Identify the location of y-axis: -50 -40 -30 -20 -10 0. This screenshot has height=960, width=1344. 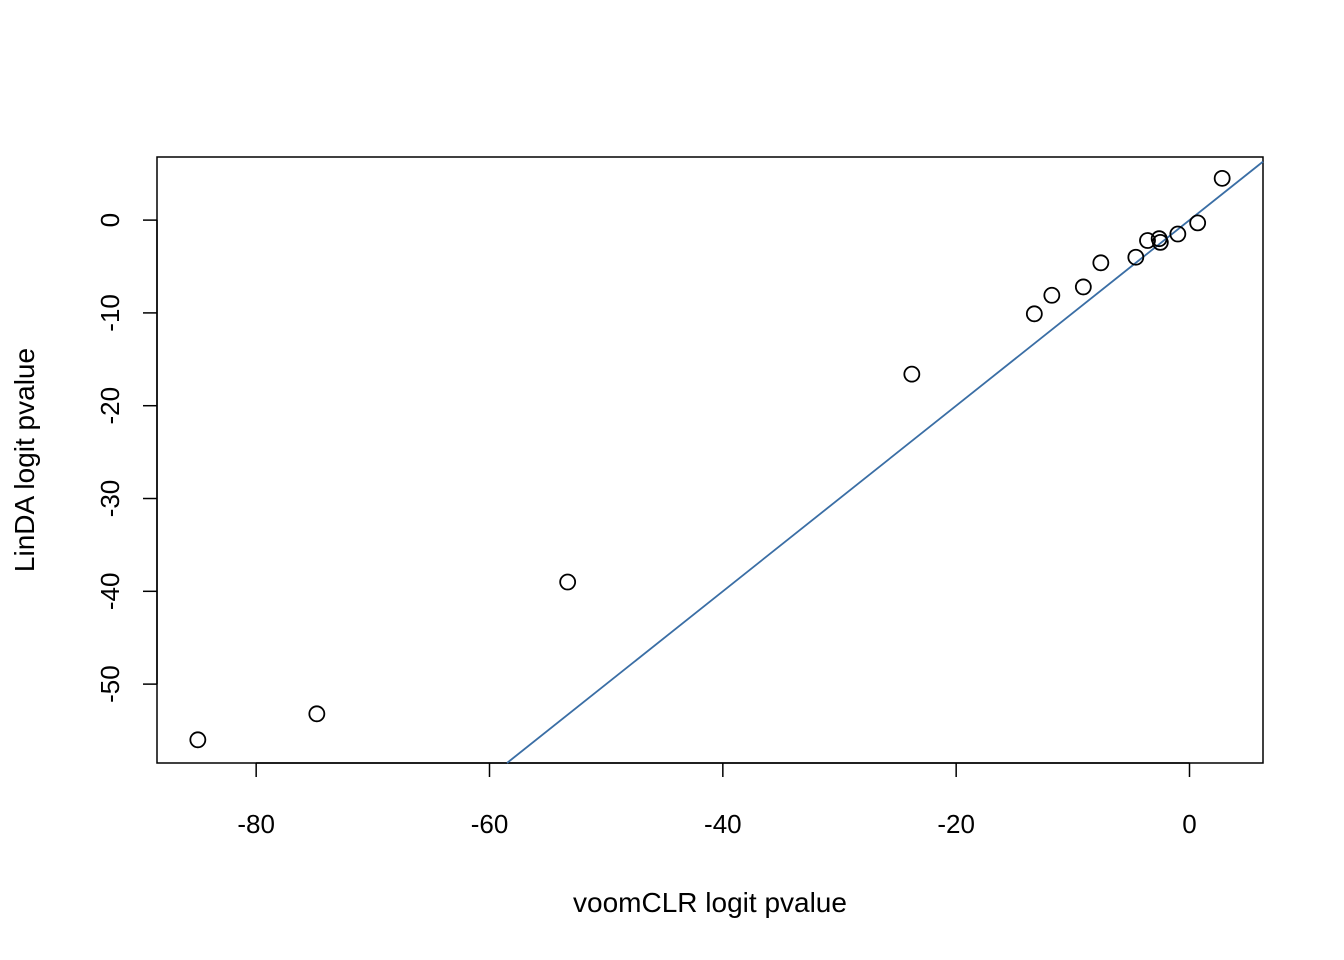
(126, 458).